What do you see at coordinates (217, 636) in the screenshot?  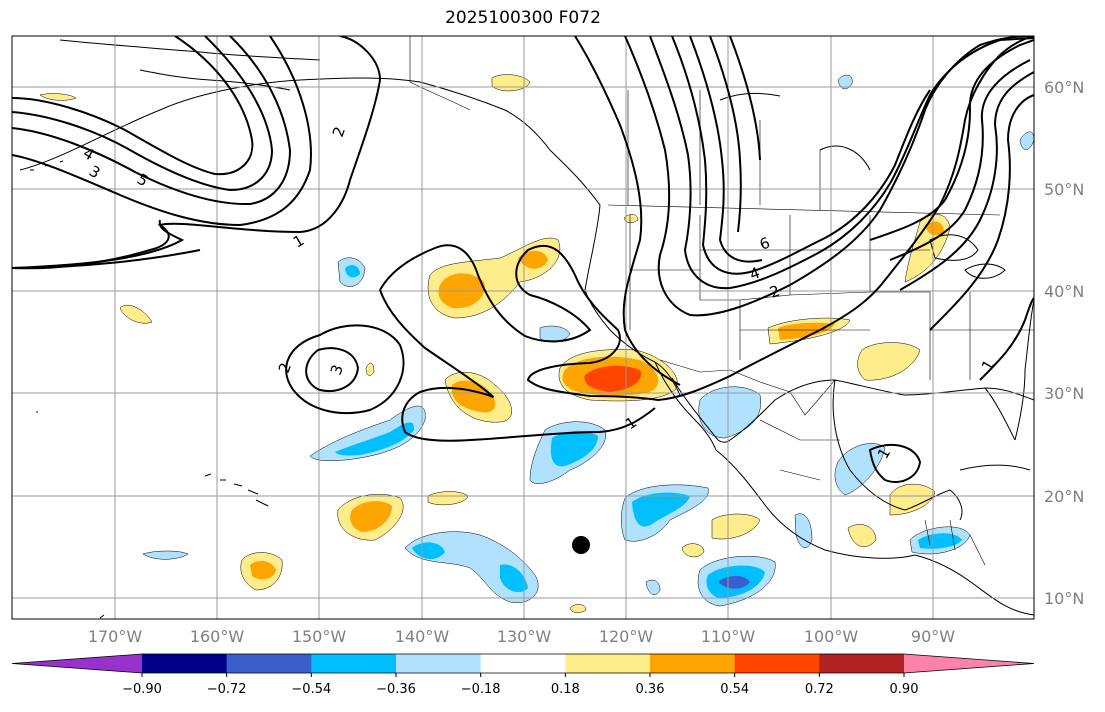 I see `lon-label: 160°W` at bounding box center [217, 636].